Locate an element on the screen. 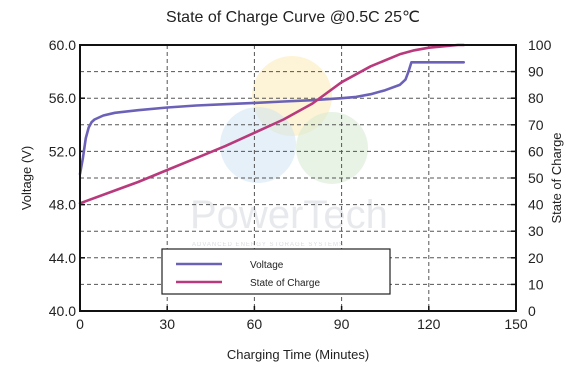  x-tick-label: 0 is located at coordinates (80, 324).